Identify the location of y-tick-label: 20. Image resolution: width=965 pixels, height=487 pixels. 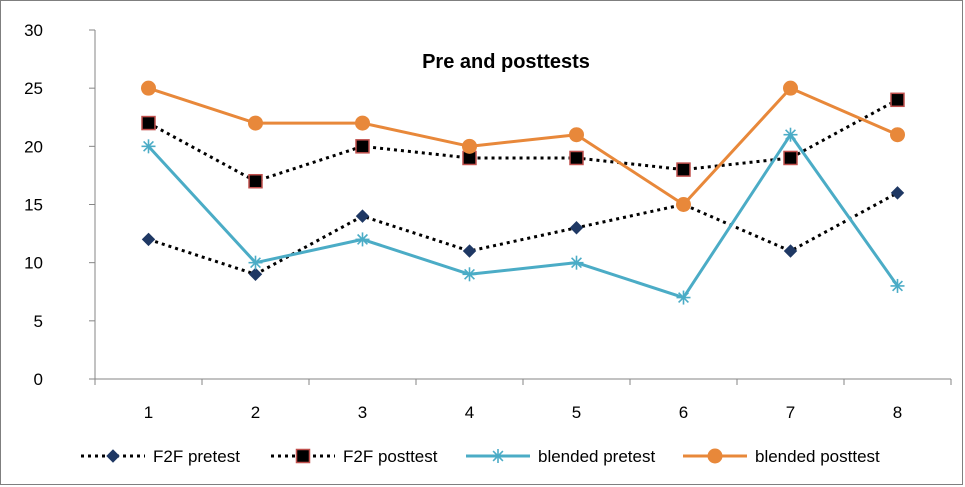
(33, 146).